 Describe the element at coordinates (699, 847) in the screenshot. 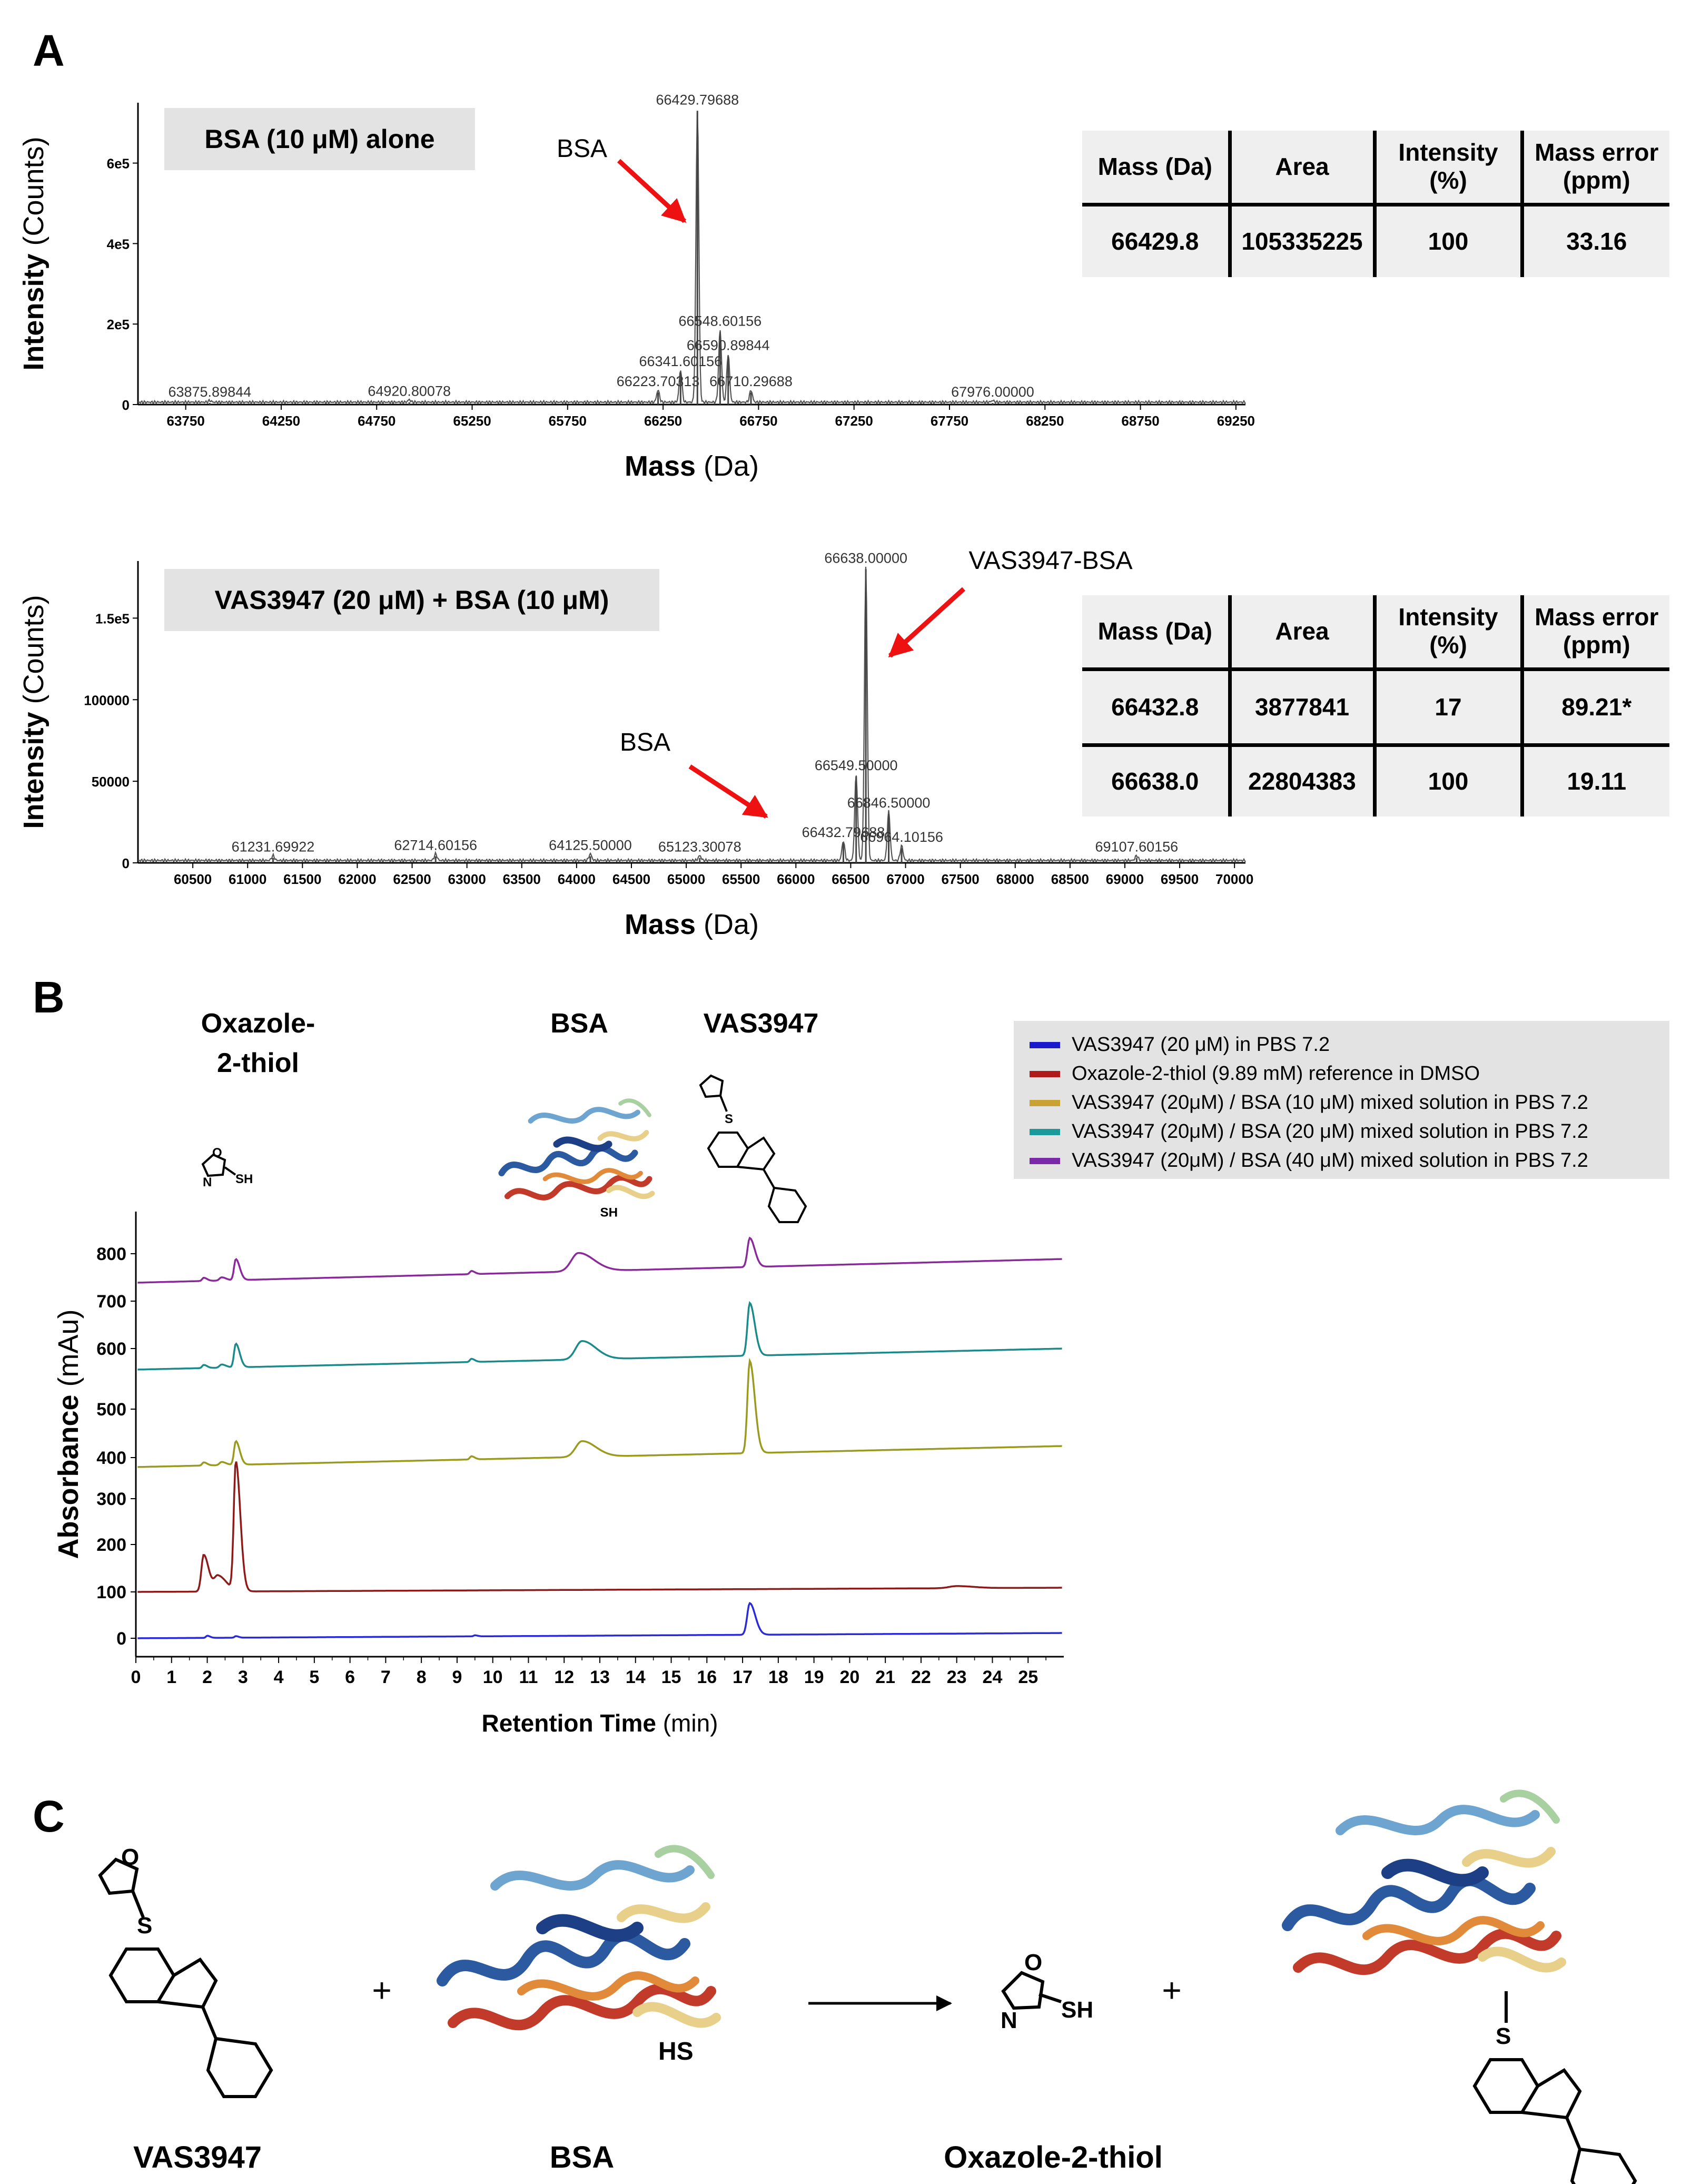

I see `peak-label: 65123.30078` at that location.